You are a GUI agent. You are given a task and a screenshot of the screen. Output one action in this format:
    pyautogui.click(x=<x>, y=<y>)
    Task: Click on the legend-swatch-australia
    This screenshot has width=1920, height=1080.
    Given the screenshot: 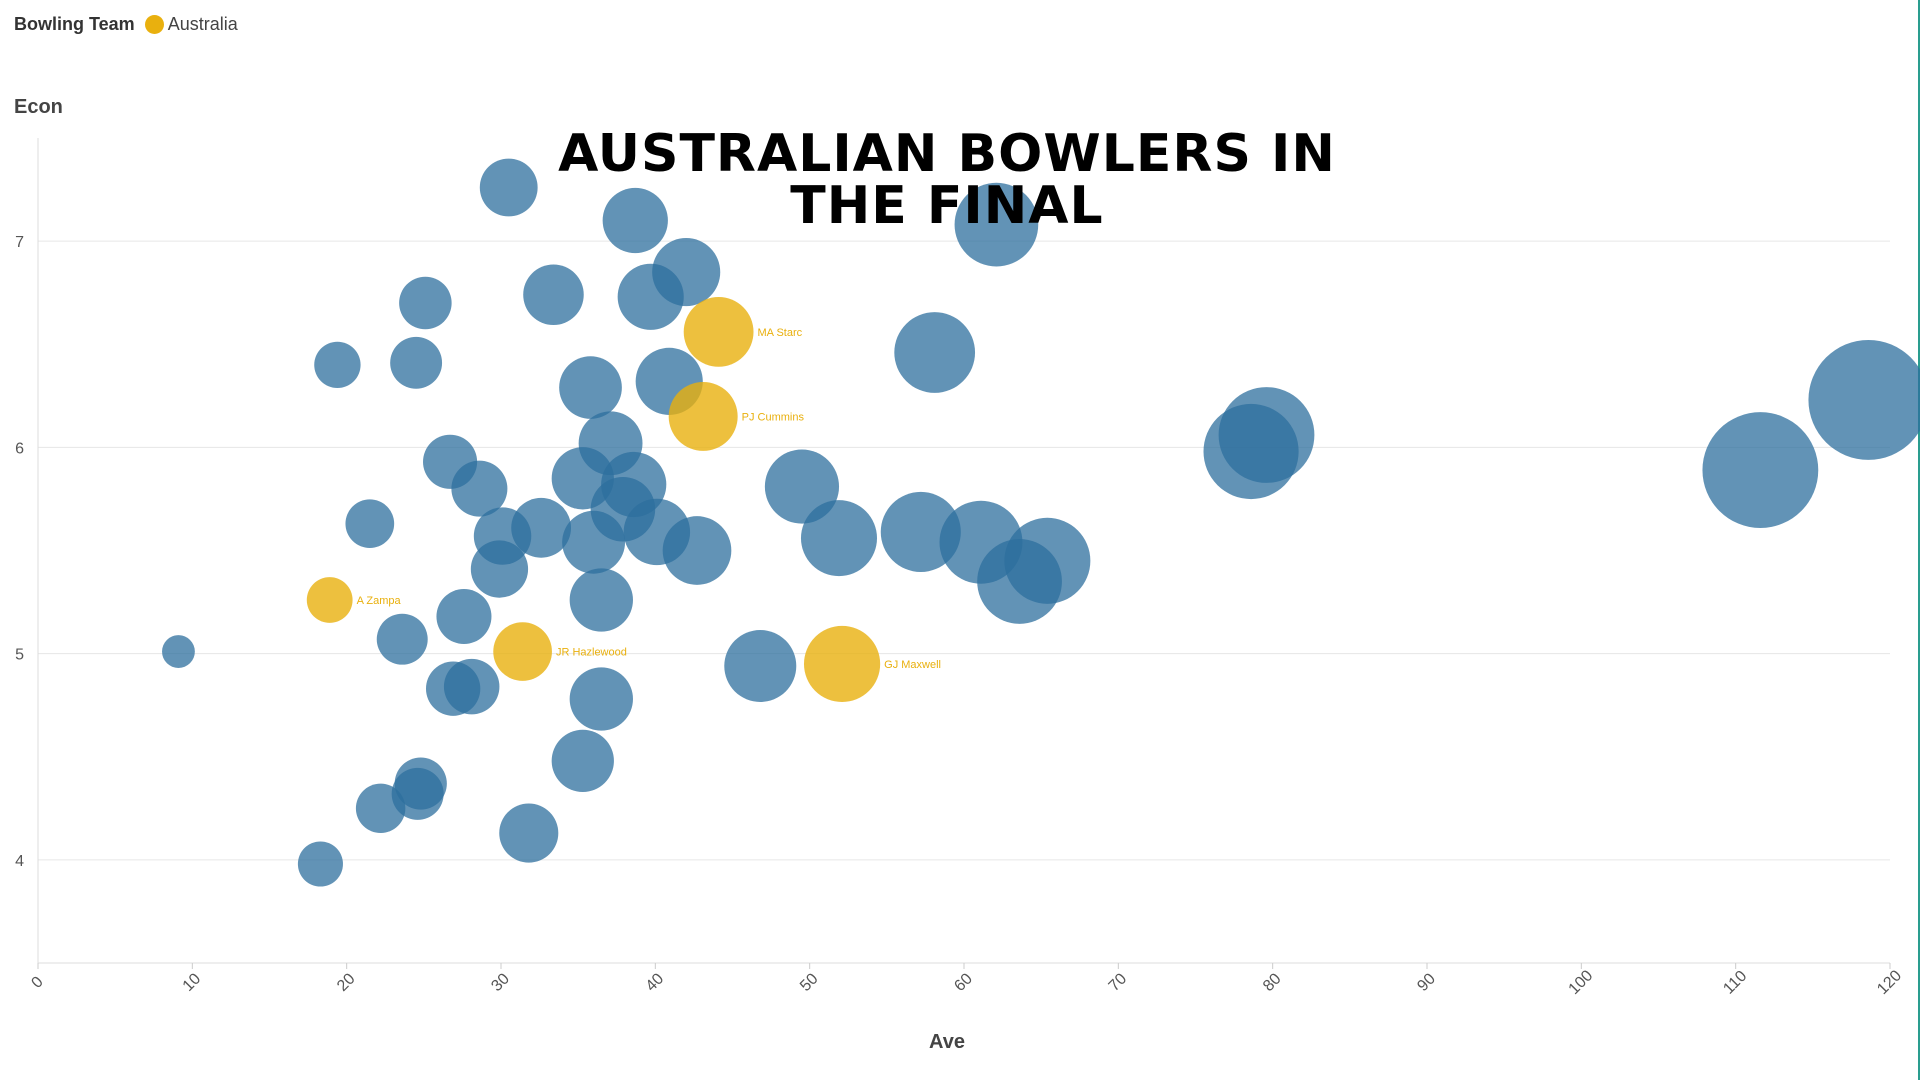 What is the action you would take?
    pyautogui.click(x=154, y=24)
    